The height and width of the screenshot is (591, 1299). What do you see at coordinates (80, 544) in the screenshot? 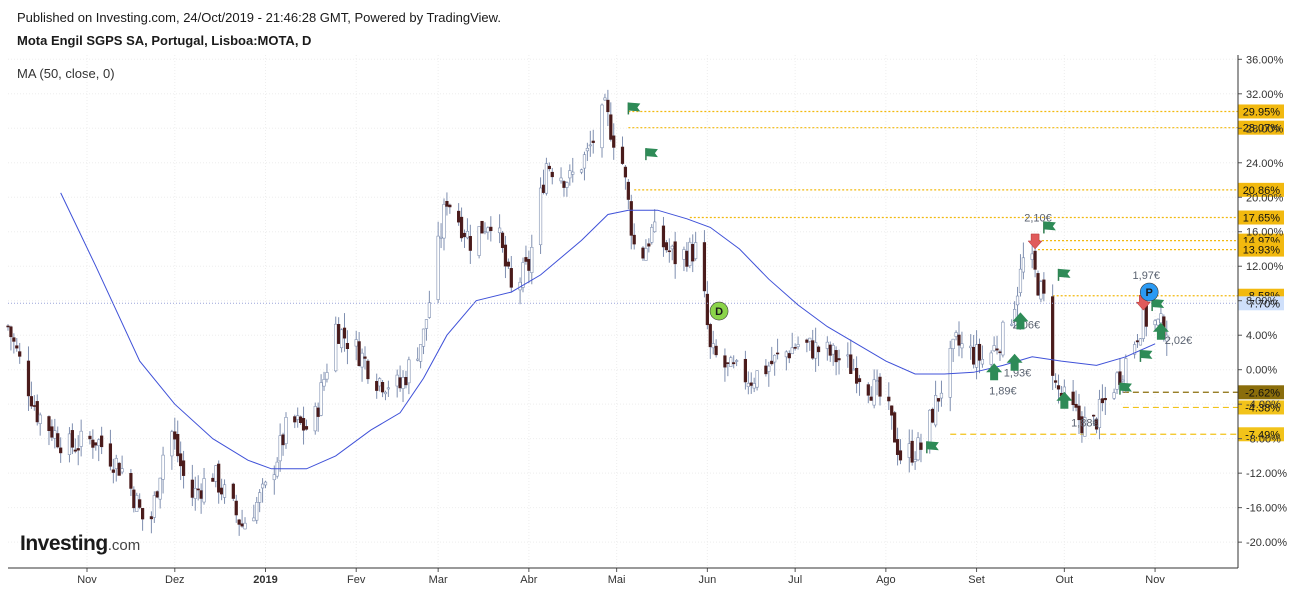
I see `investing-logo: Investing.com` at bounding box center [80, 544].